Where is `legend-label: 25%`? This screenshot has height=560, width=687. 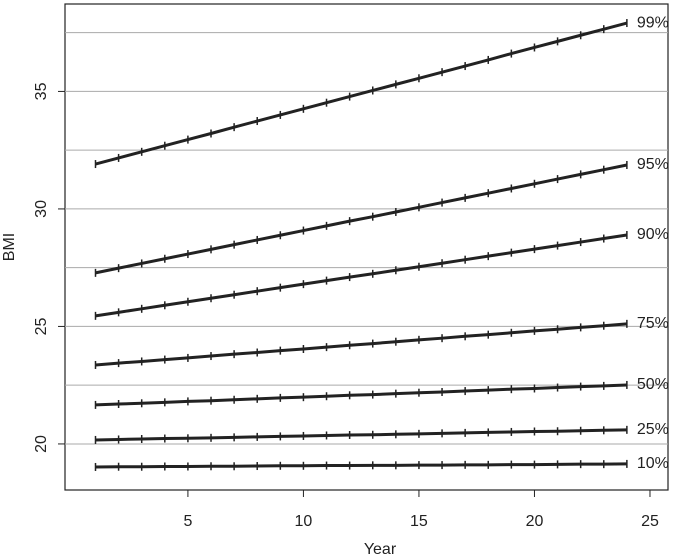 legend-label: 25% is located at coordinates (653, 429).